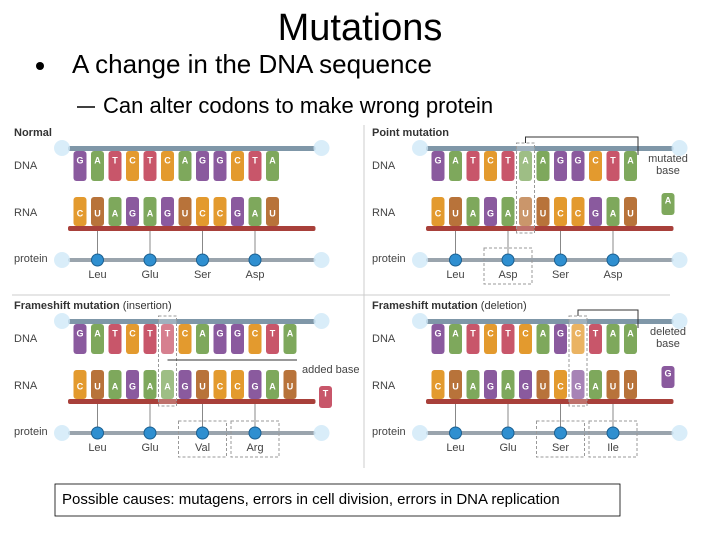  What do you see at coordinates (668, 332) in the screenshot?
I see `annotation-line: deleted` at bounding box center [668, 332].